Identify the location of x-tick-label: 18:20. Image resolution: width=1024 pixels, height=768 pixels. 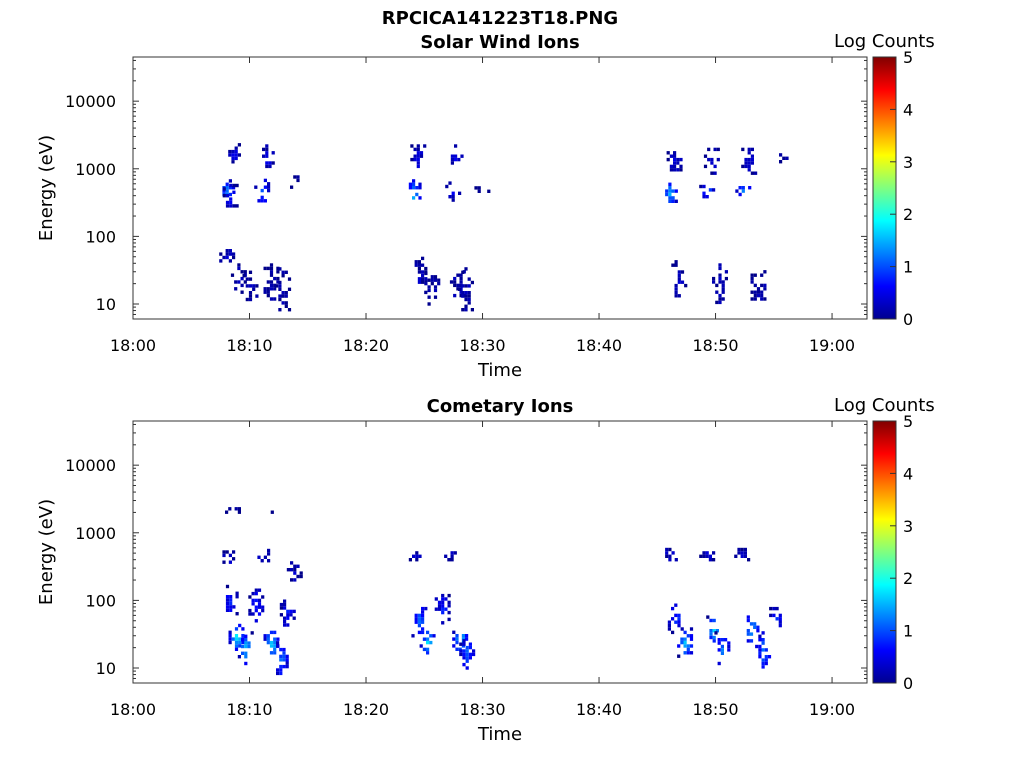
(366, 345).